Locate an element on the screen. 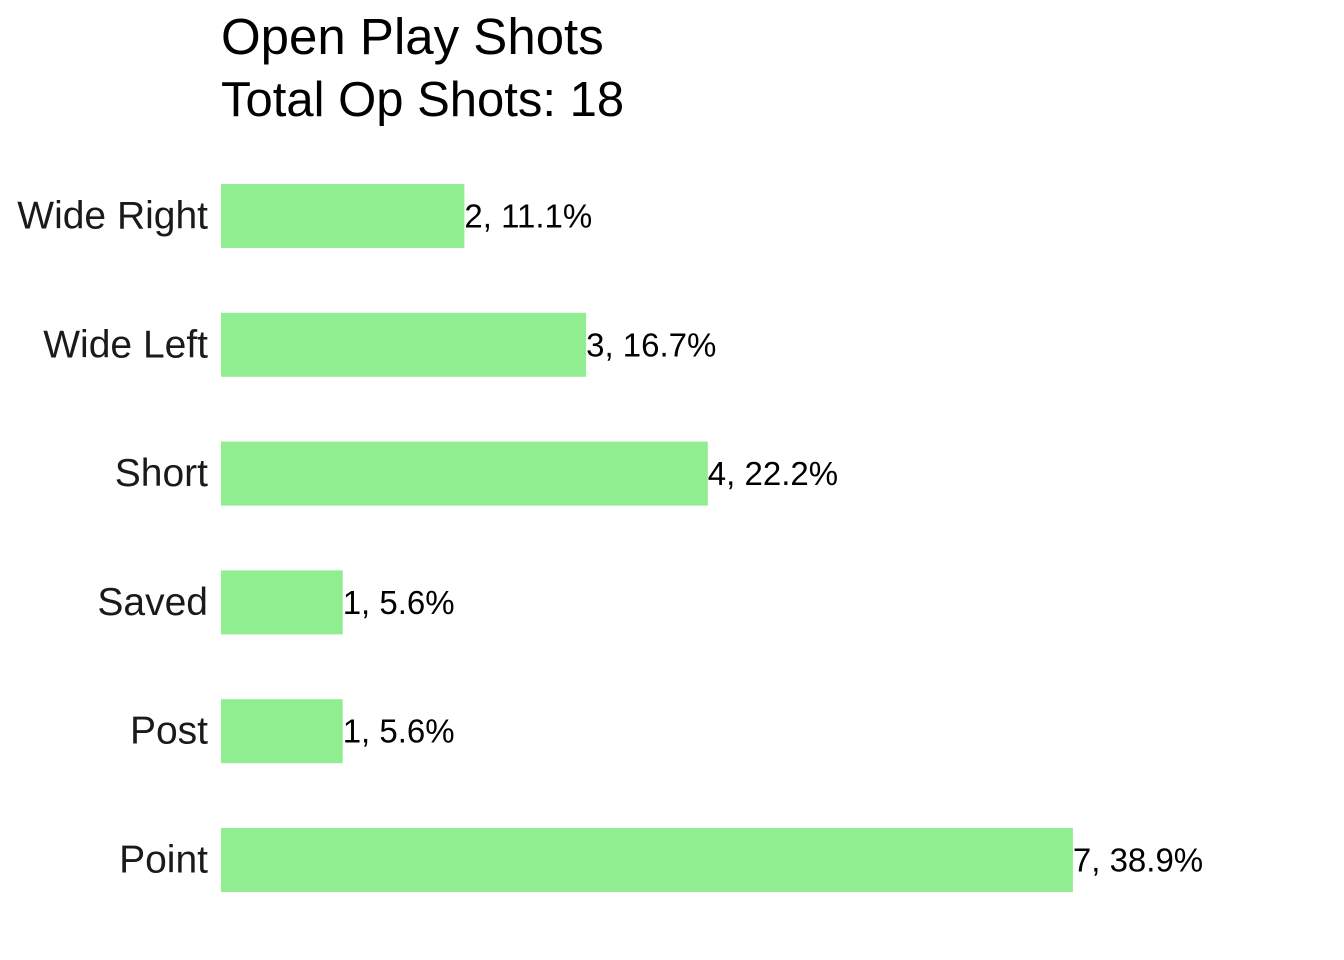 This screenshot has height=960, width=1344. category-label: Saved is located at coordinates (152, 602).